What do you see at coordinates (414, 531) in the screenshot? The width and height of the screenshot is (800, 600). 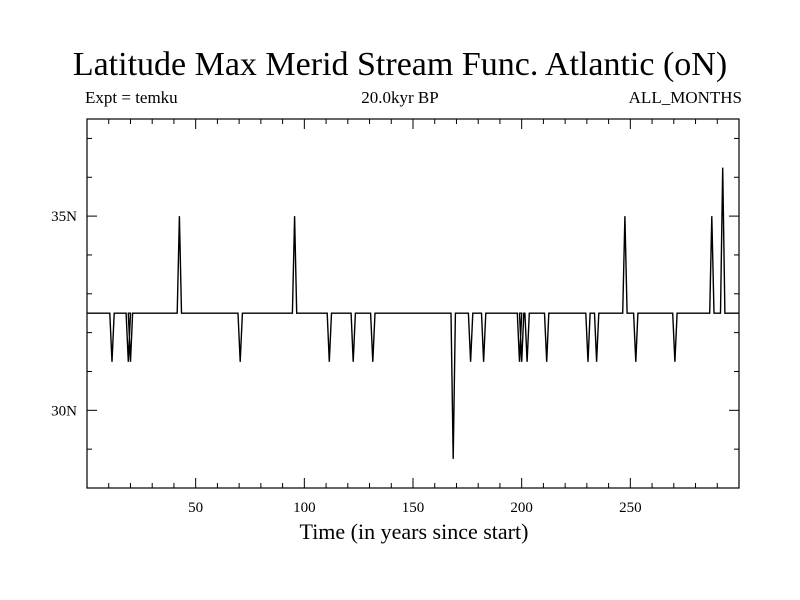 I see `x-axis-label: Time (in years since start)` at bounding box center [414, 531].